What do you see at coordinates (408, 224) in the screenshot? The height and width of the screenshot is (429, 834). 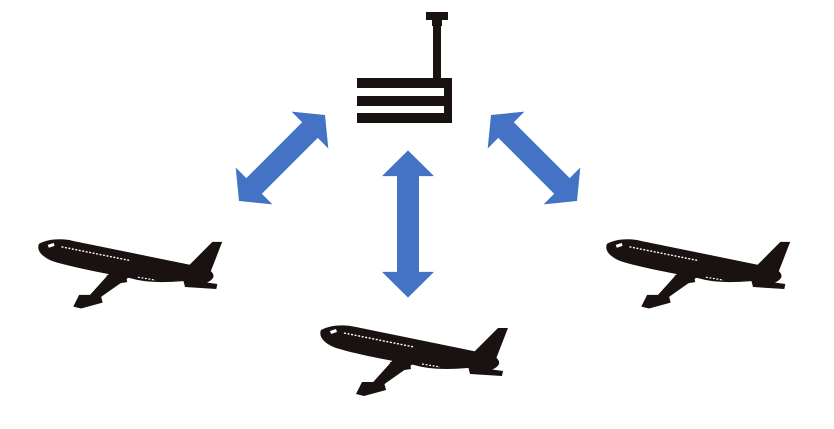 I see `bidirectional-arrow-tower-center` at bounding box center [408, 224].